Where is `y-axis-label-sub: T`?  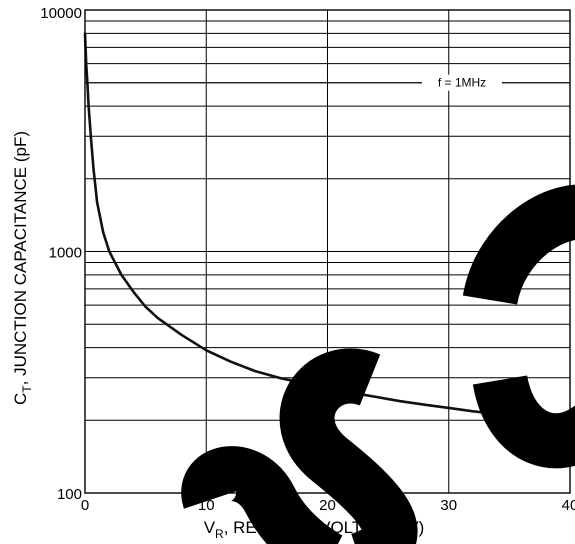
y-axis-label-sub: T is located at coordinates (27, 389).